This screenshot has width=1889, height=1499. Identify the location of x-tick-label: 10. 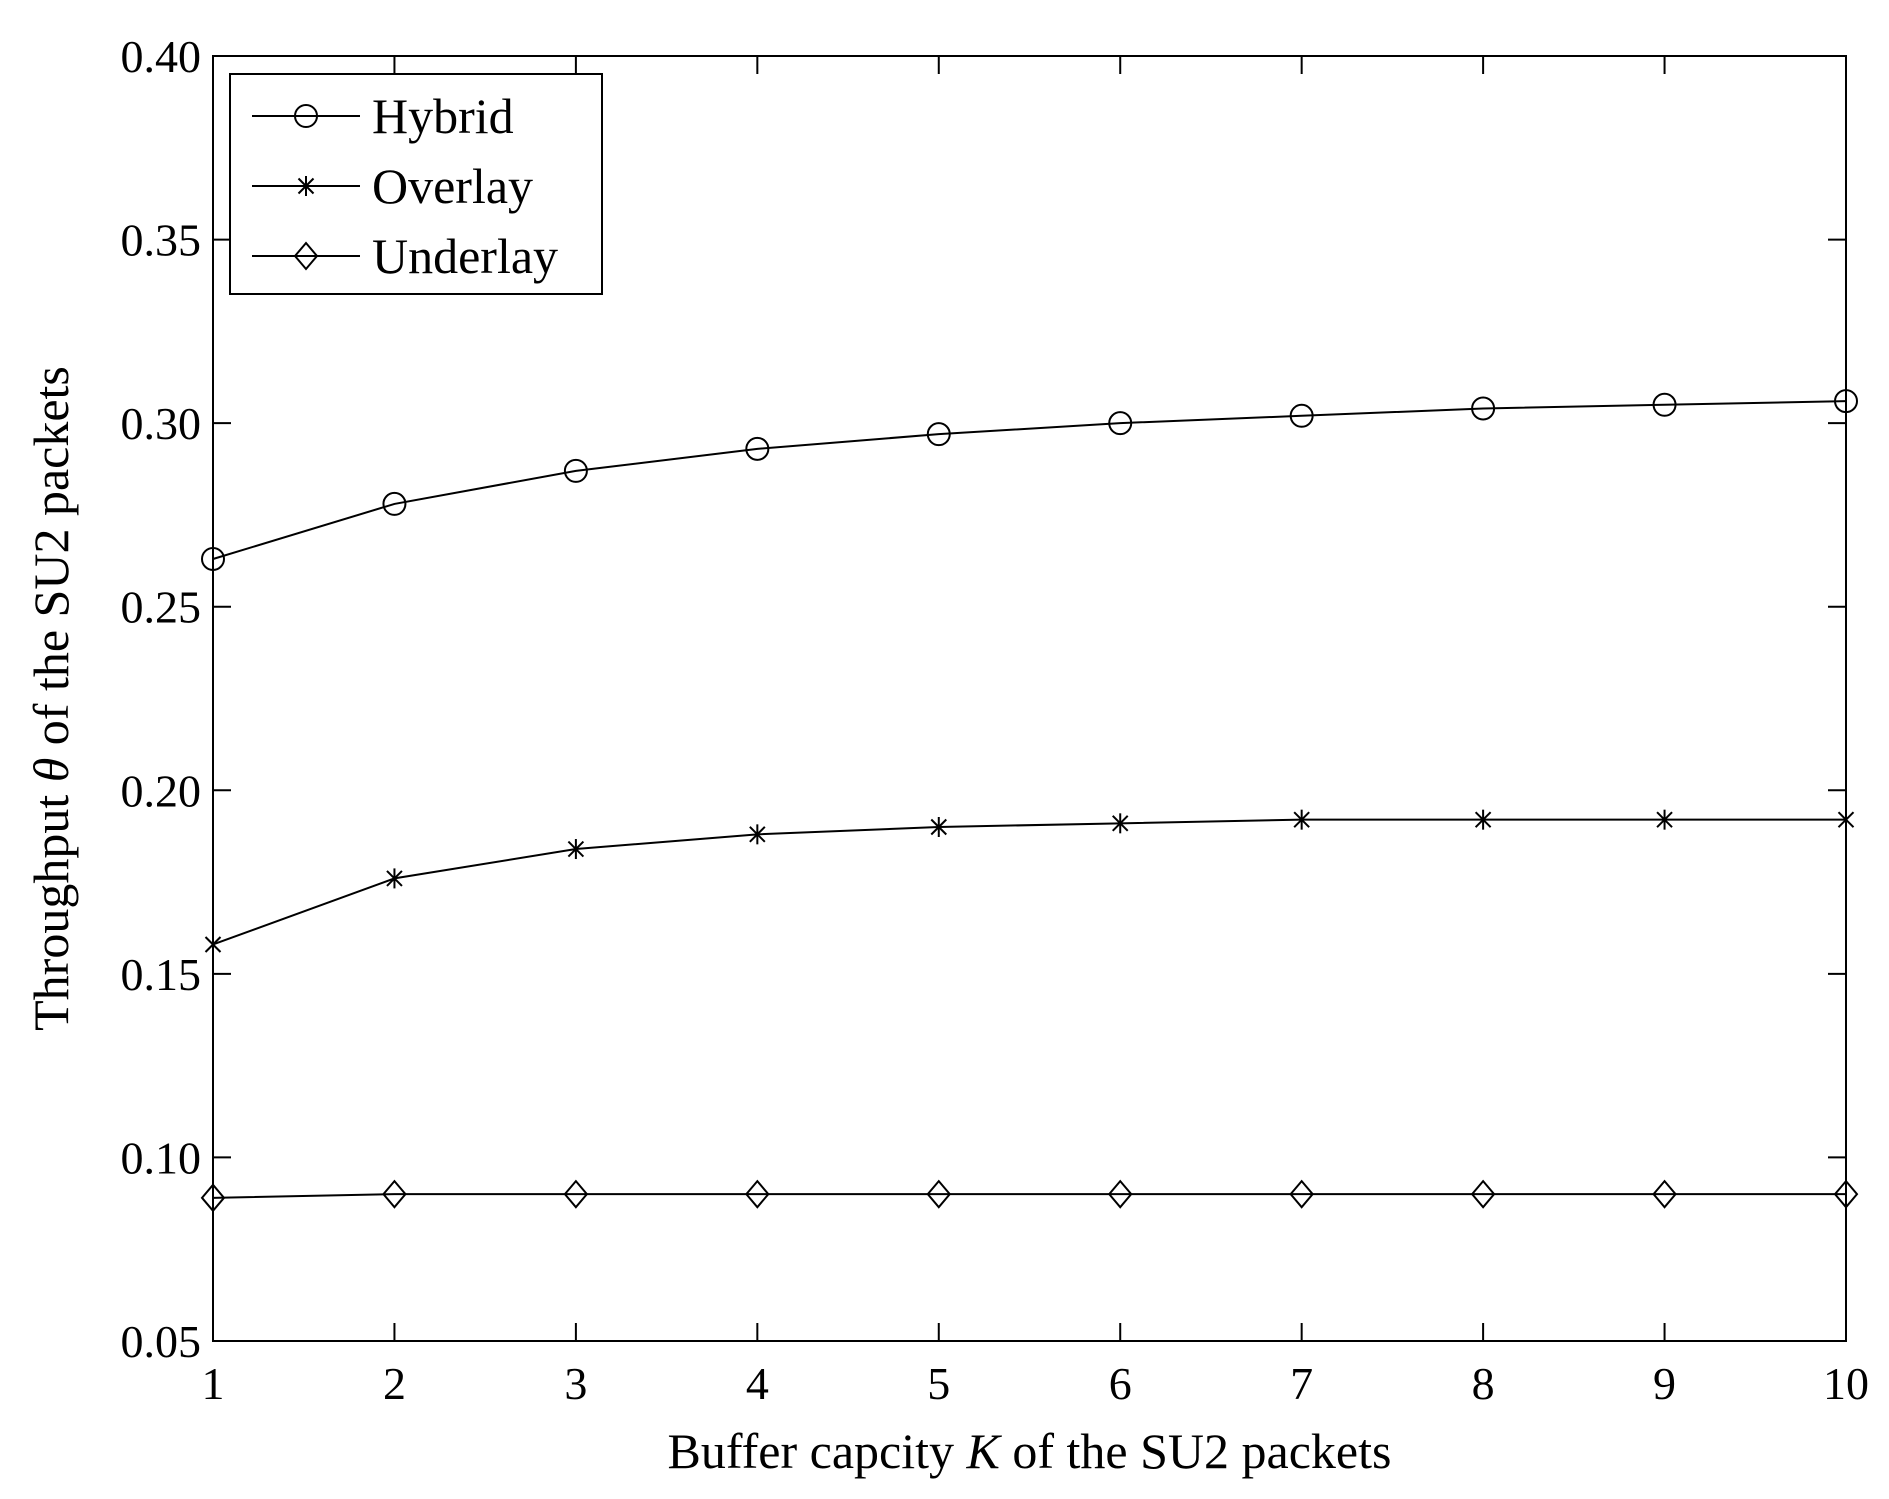
(1846, 1383).